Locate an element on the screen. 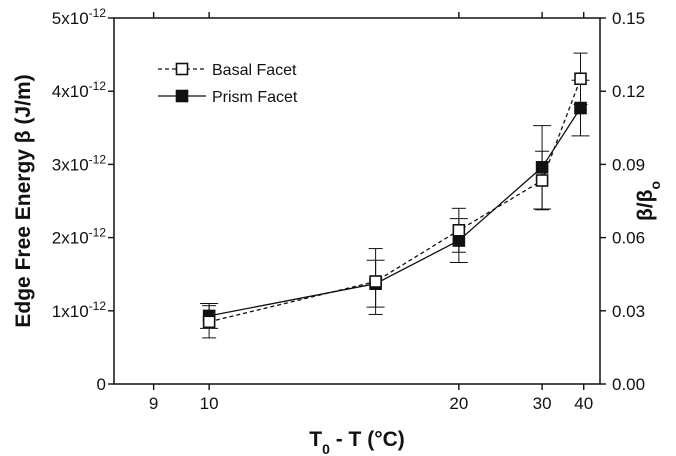 The height and width of the screenshot is (456, 676). y-tick-label-left-1: 1x10⁻¹² is located at coordinates (79, 310).